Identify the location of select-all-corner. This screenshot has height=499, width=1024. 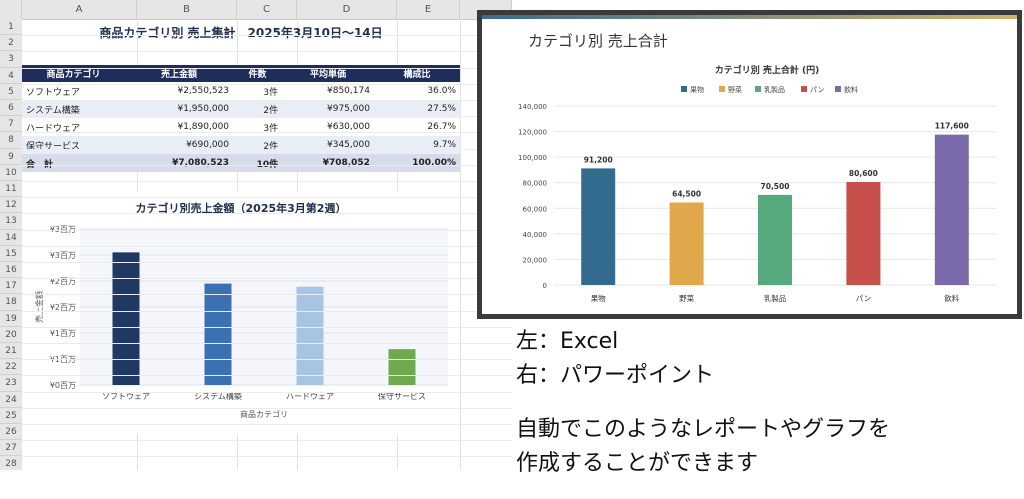
(11, 9).